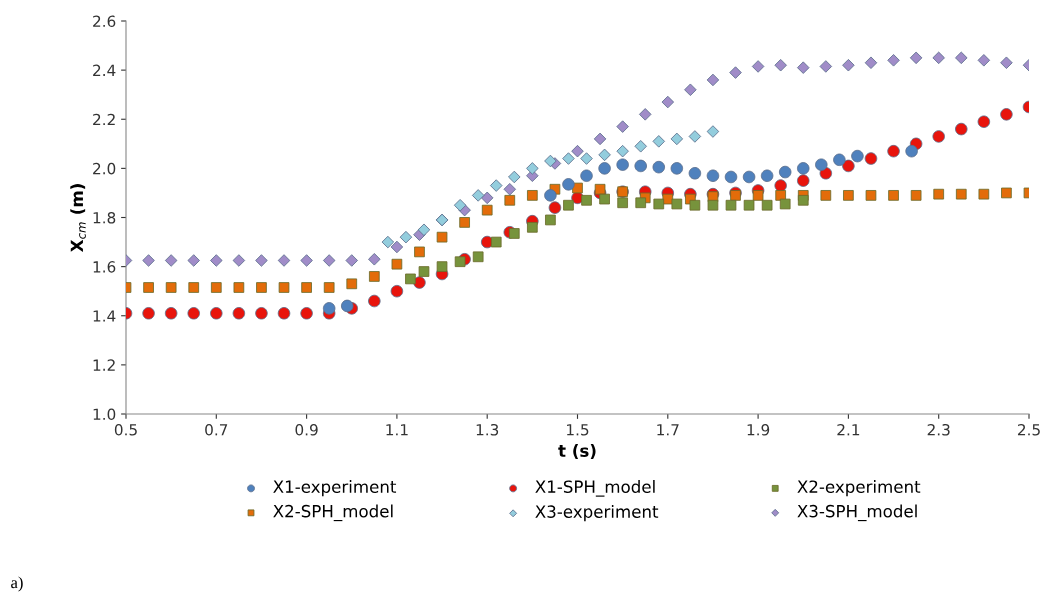  What do you see at coordinates (17, 584) in the screenshot?
I see `text: a)` at bounding box center [17, 584].